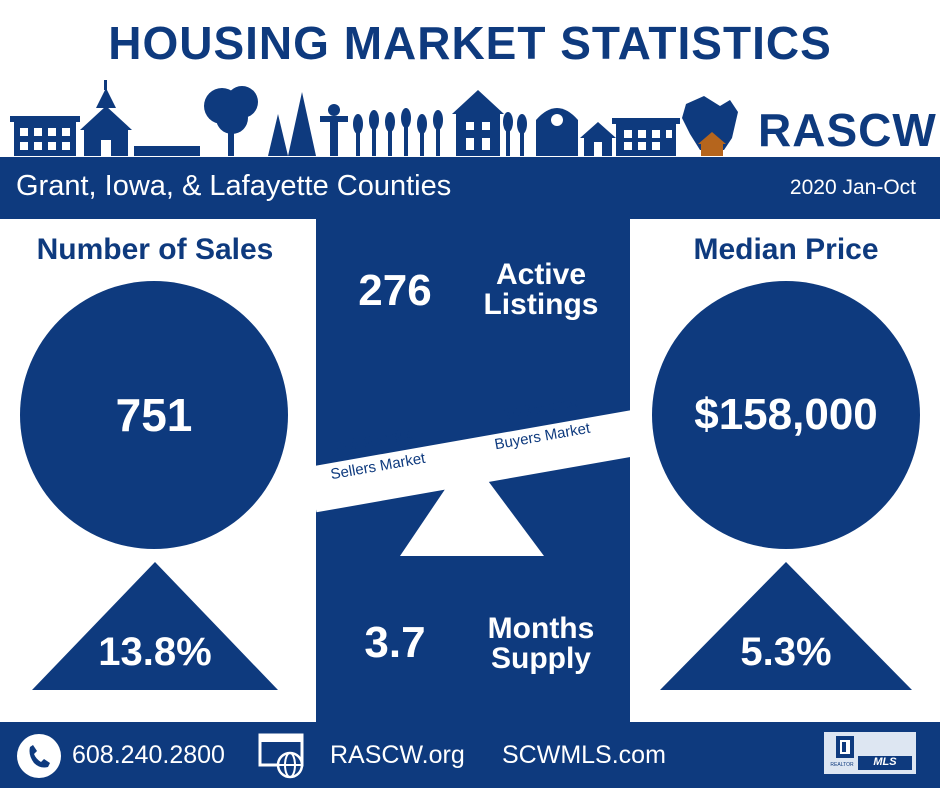 This screenshot has width=940, height=788. I want to click on sales-change-triangle, so click(155, 626).